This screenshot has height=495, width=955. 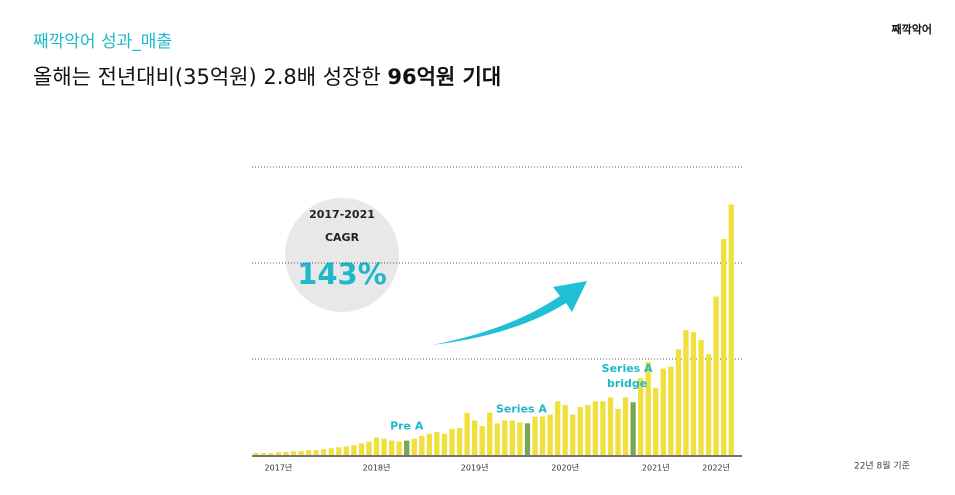 I want to click on footnote: 22년 8월 기준, so click(x=882, y=466).